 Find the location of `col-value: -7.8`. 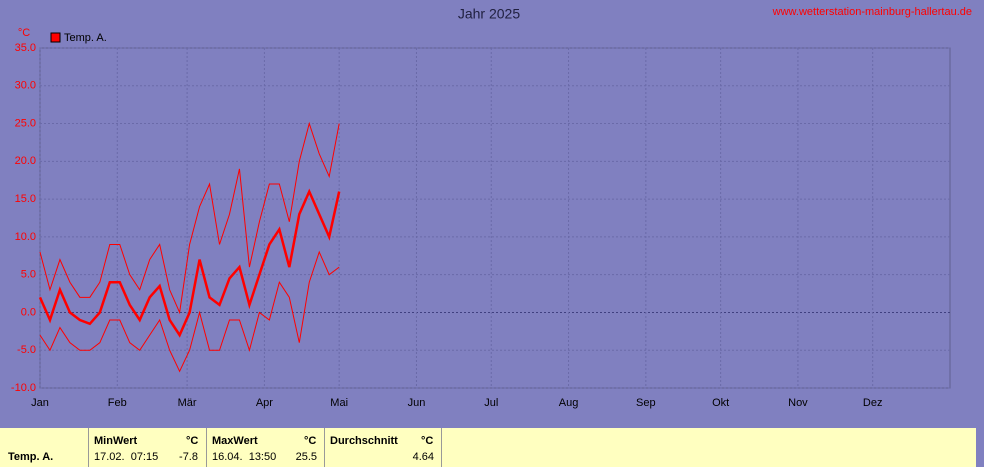

col-value: -7.8 is located at coordinates (188, 457).